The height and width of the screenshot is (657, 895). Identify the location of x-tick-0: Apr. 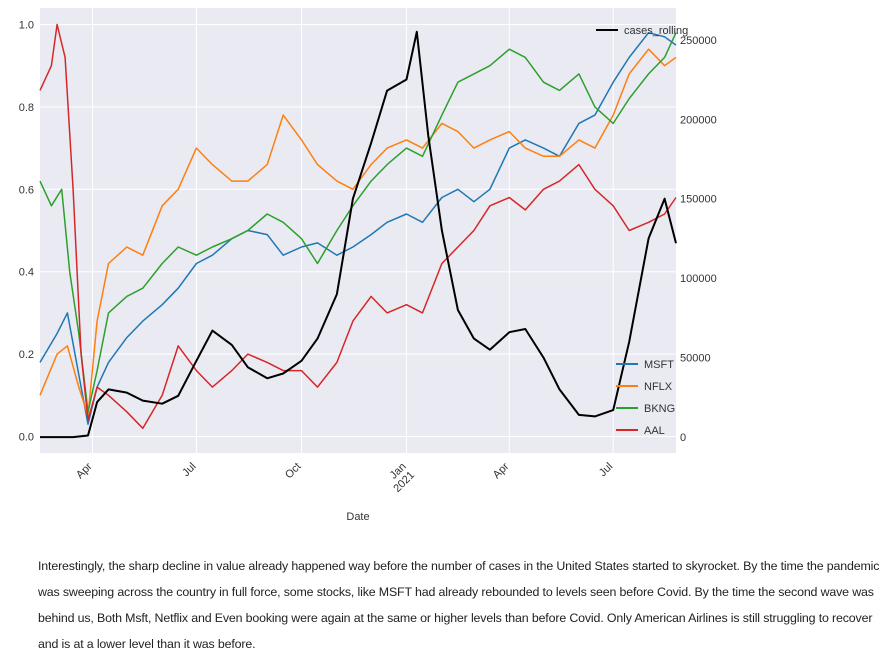
(84, 470).